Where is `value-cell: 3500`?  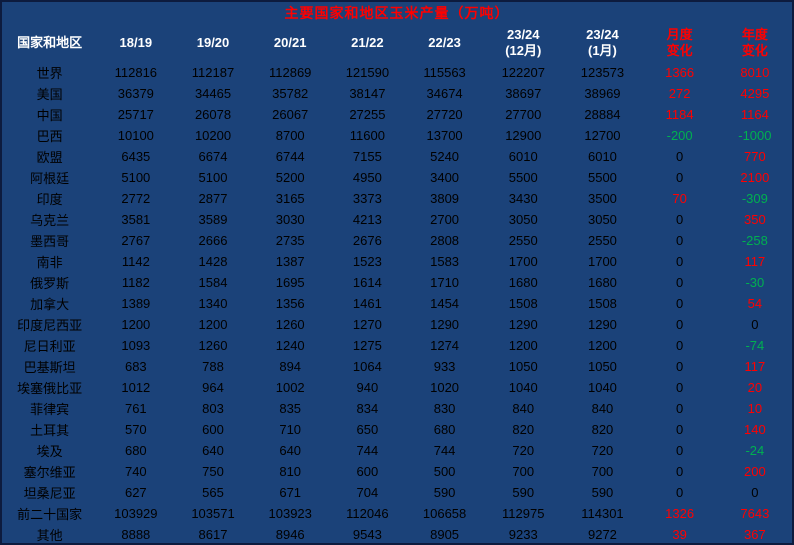
value-cell: 3500 is located at coordinates (602, 198).